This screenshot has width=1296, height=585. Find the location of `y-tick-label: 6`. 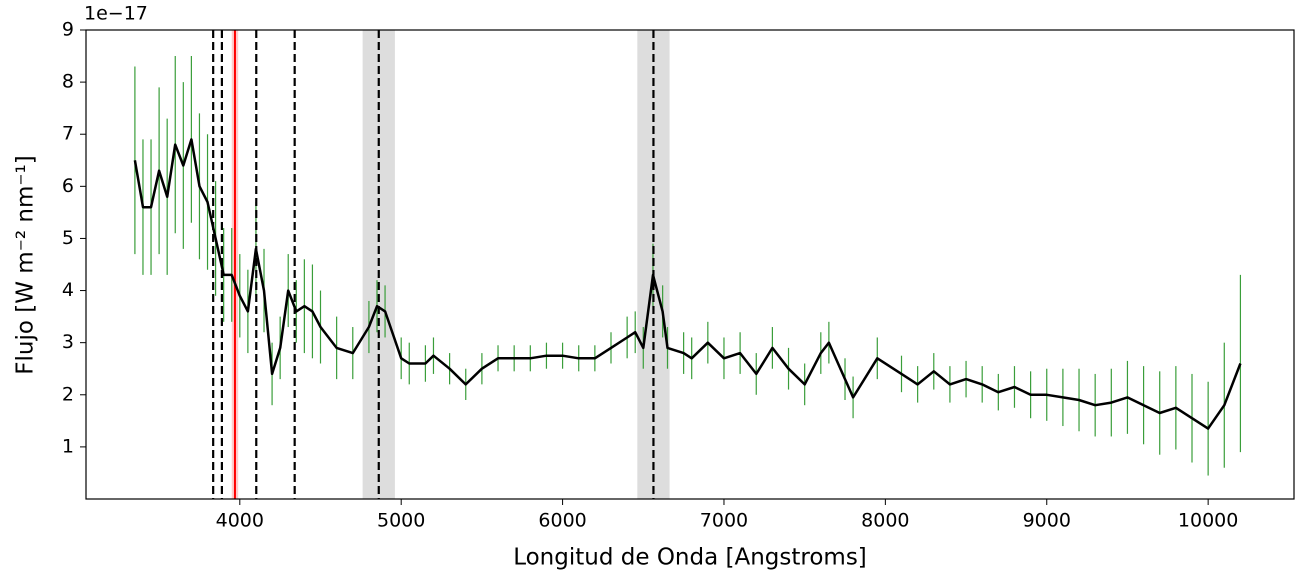

y-tick-label: 6 is located at coordinates (68, 186).